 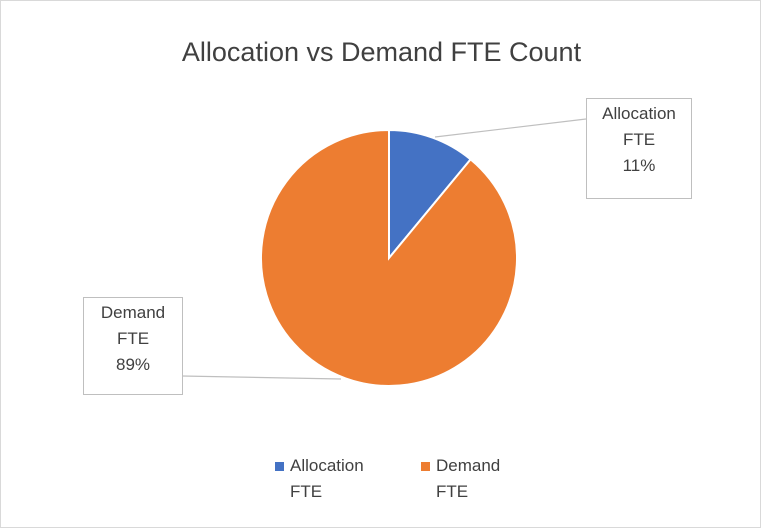 I want to click on legend-item: Allocation FTE, so click(x=325, y=479).